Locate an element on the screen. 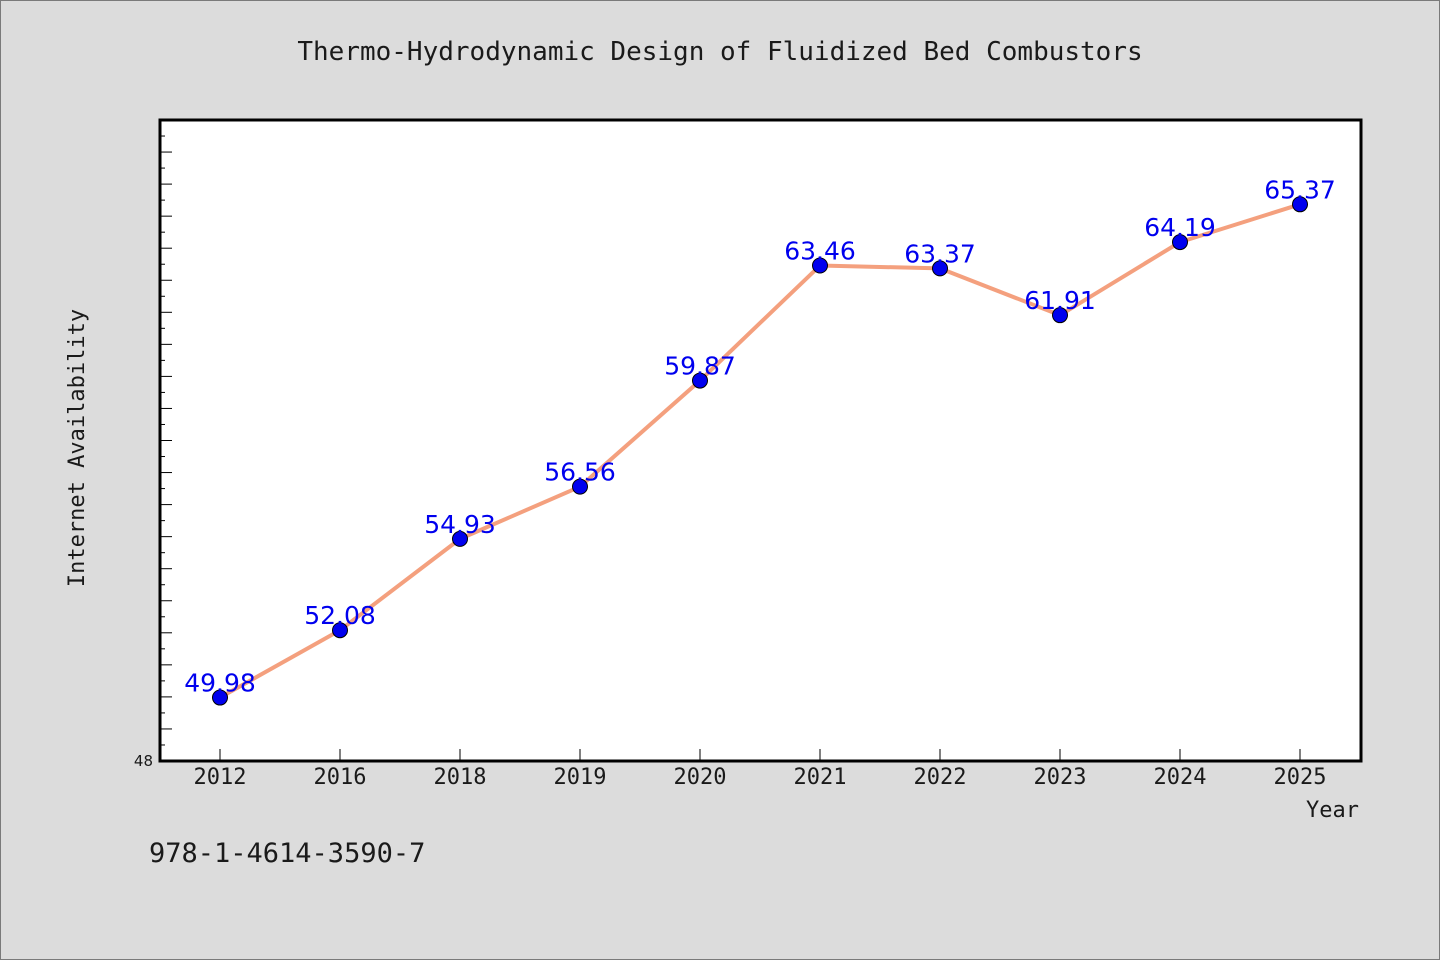 This screenshot has width=1440, height=960. isbn-text: 978-1-4614-3590-7 is located at coordinates (287, 853).